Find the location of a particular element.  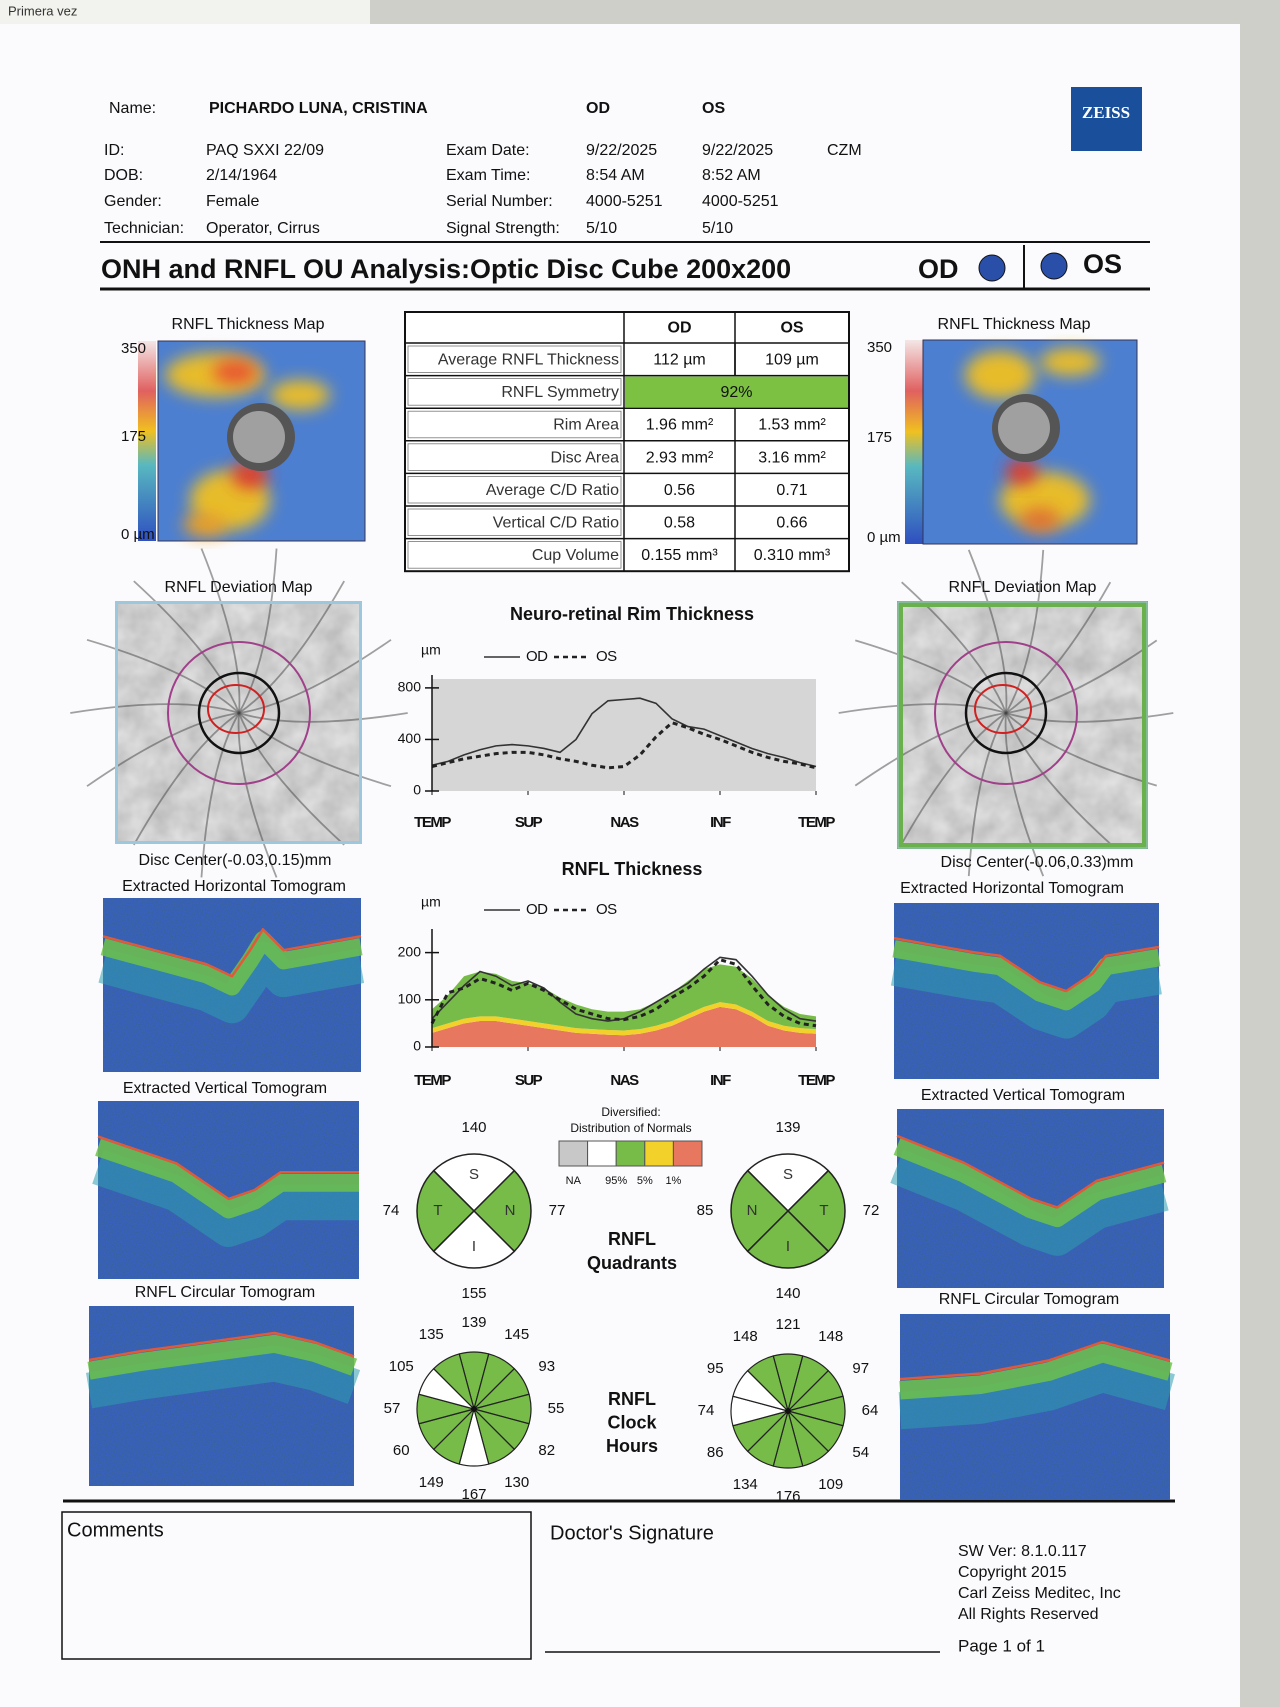

quadrant-value: 155 is located at coordinates (473, 1293).